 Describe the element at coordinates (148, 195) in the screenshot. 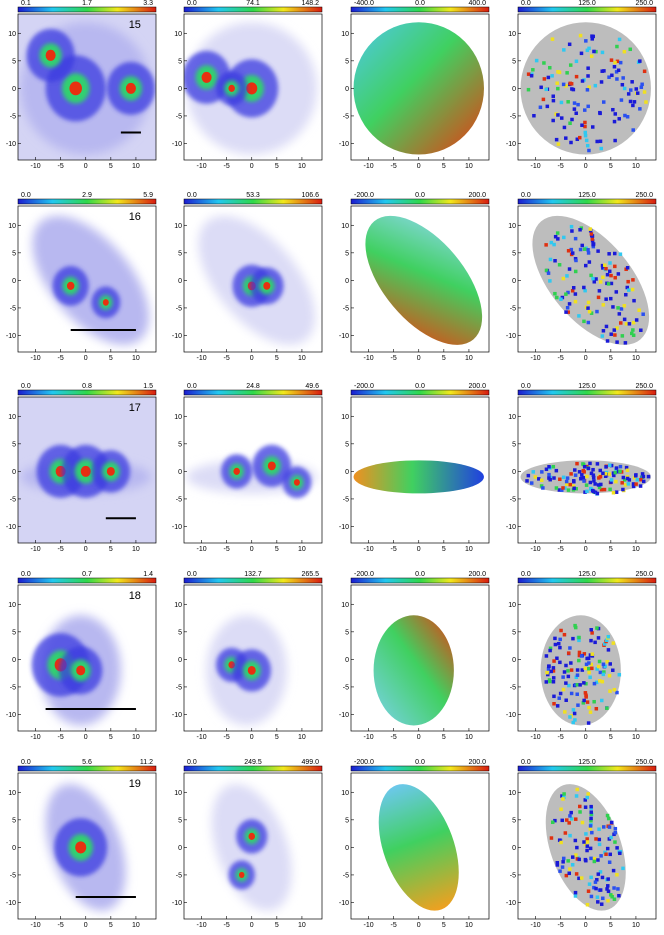

I see `colorbar-label: 5.9` at that location.